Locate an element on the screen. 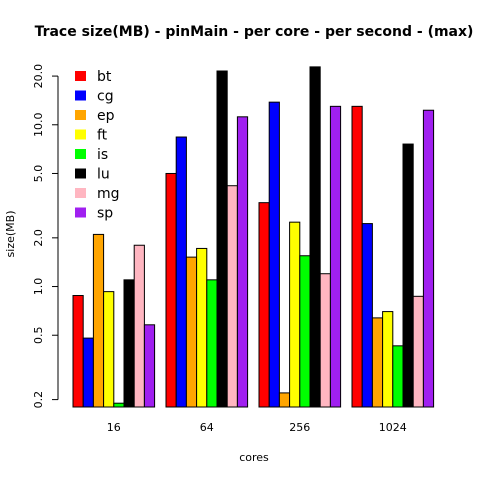  legend-swatch-ep is located at coordinates (80, 115).